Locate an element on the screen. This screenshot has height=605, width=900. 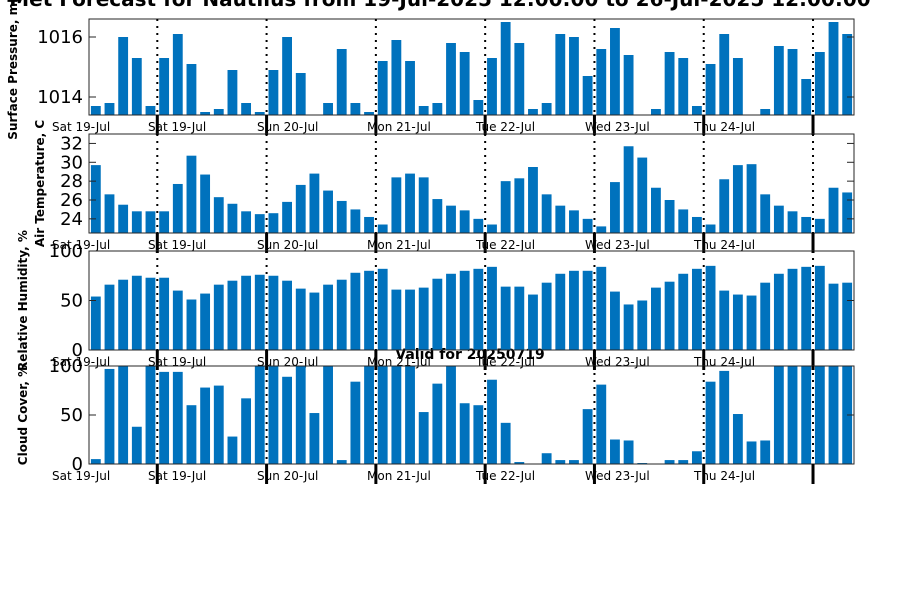
y-axis-label: Surface Pressure, mb is located at coordinates (13, 70).